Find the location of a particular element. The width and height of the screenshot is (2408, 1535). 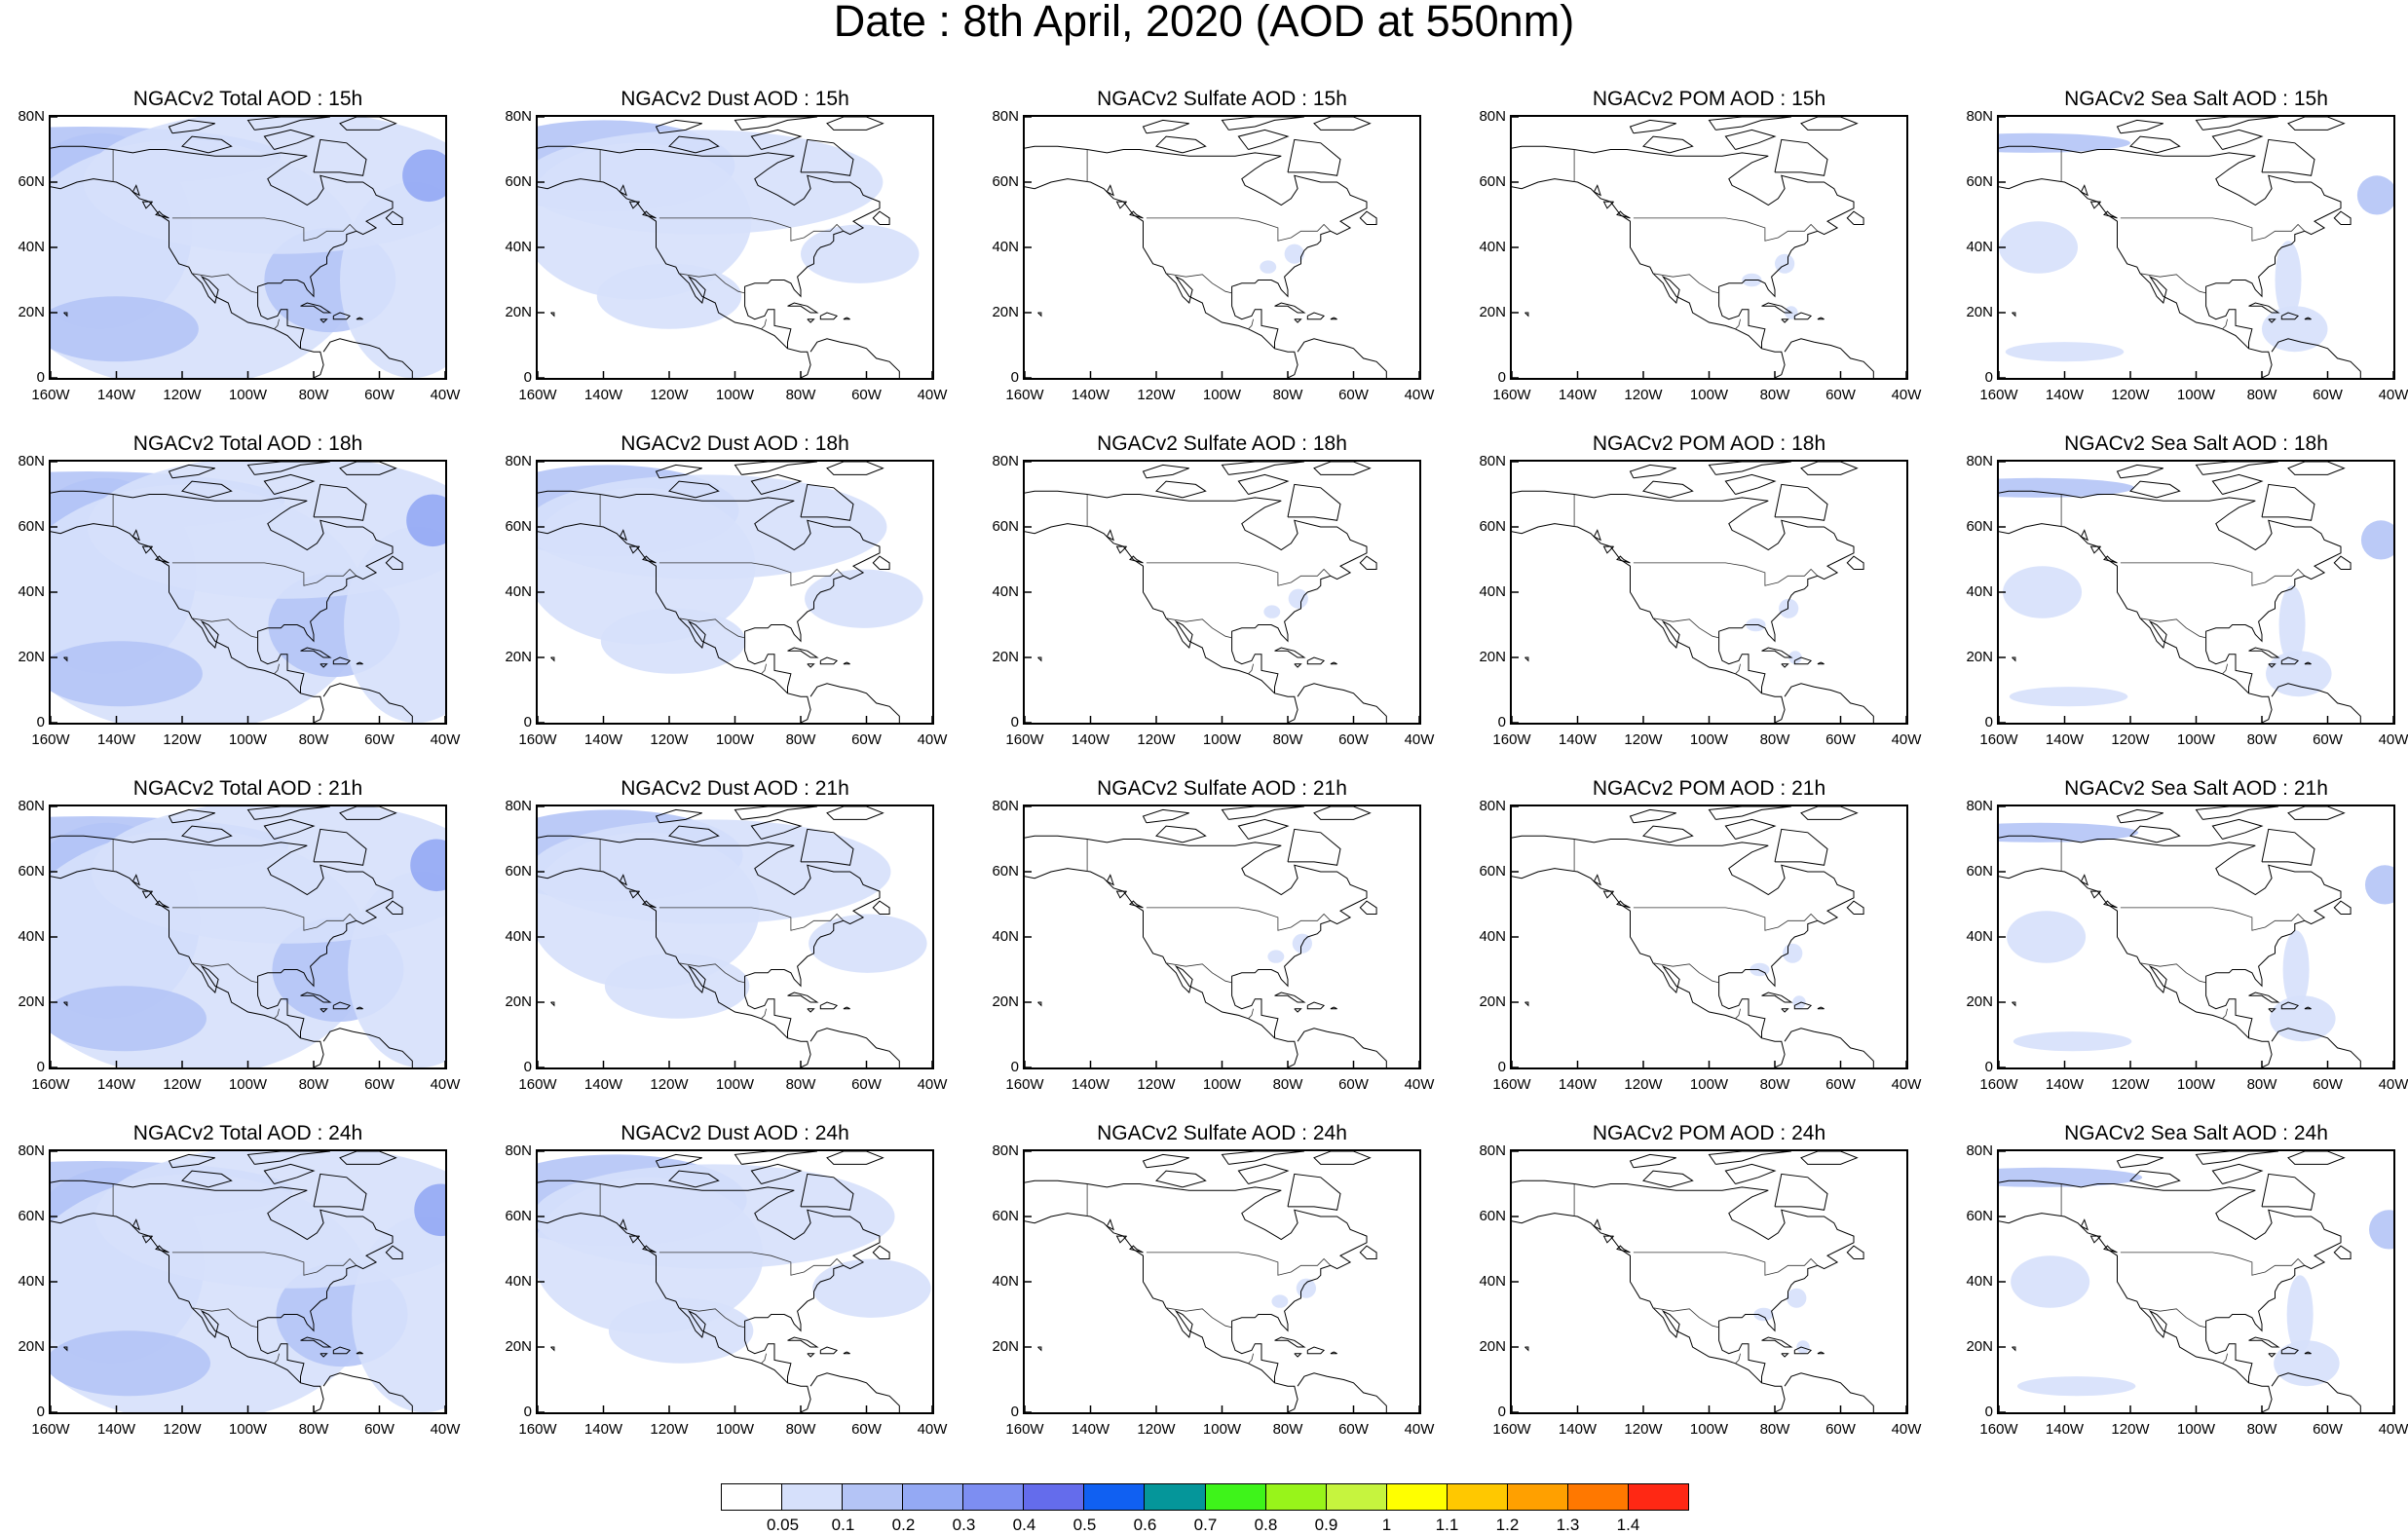

panel-title: NGACv2 POM AOD : 24h is located at coordinates (1709, 1133).